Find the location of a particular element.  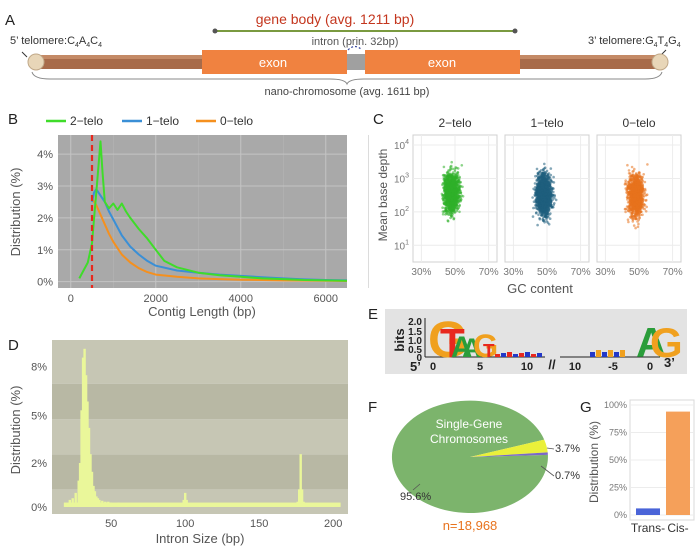

x-tick-label: 0 is located at coordinates (71, 299).